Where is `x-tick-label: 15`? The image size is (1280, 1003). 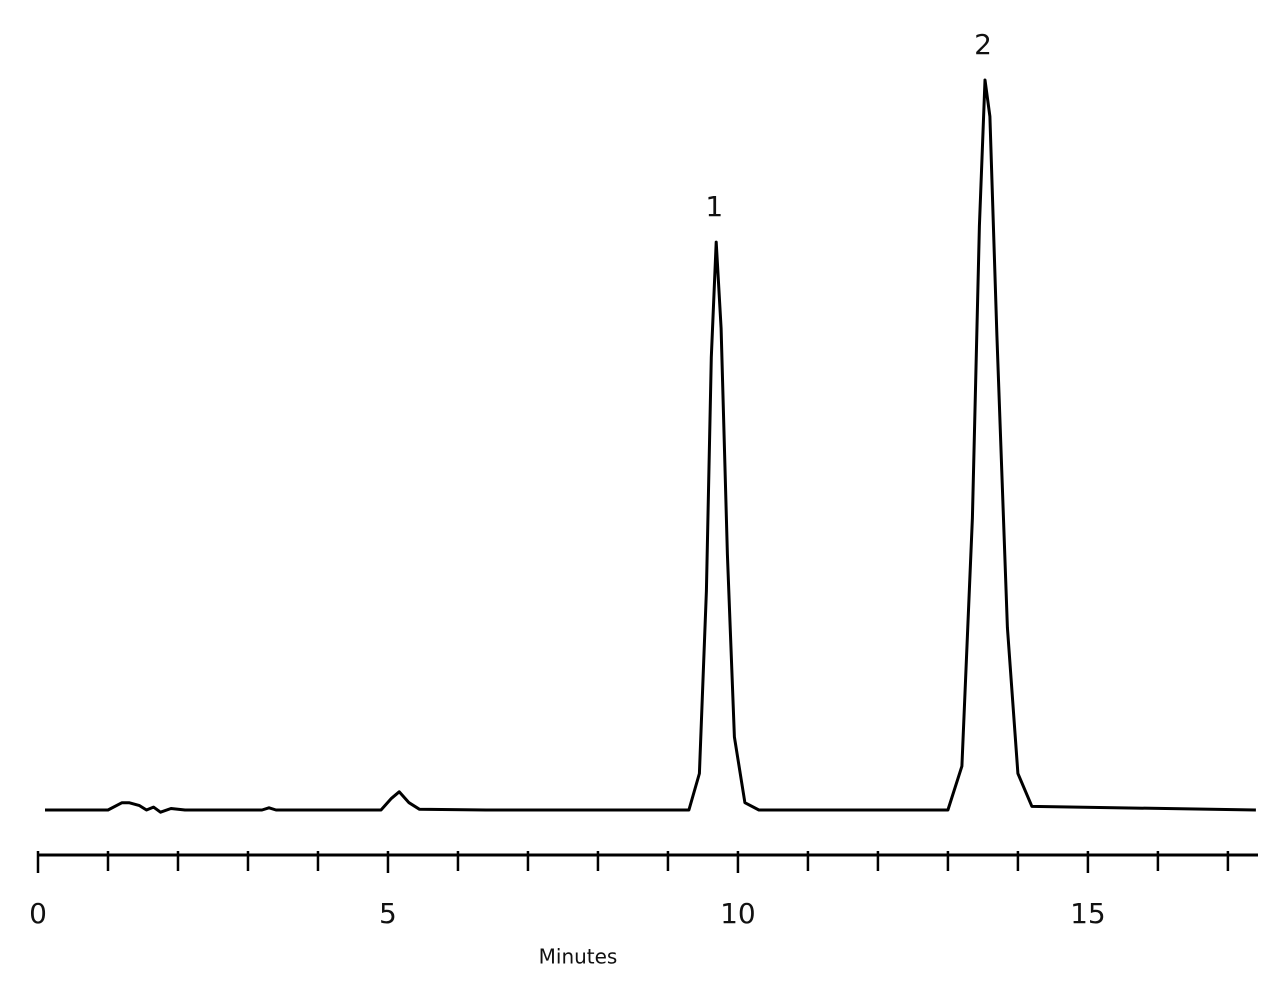 x-tick-label: 15 is located at coordinates (1088, 913).